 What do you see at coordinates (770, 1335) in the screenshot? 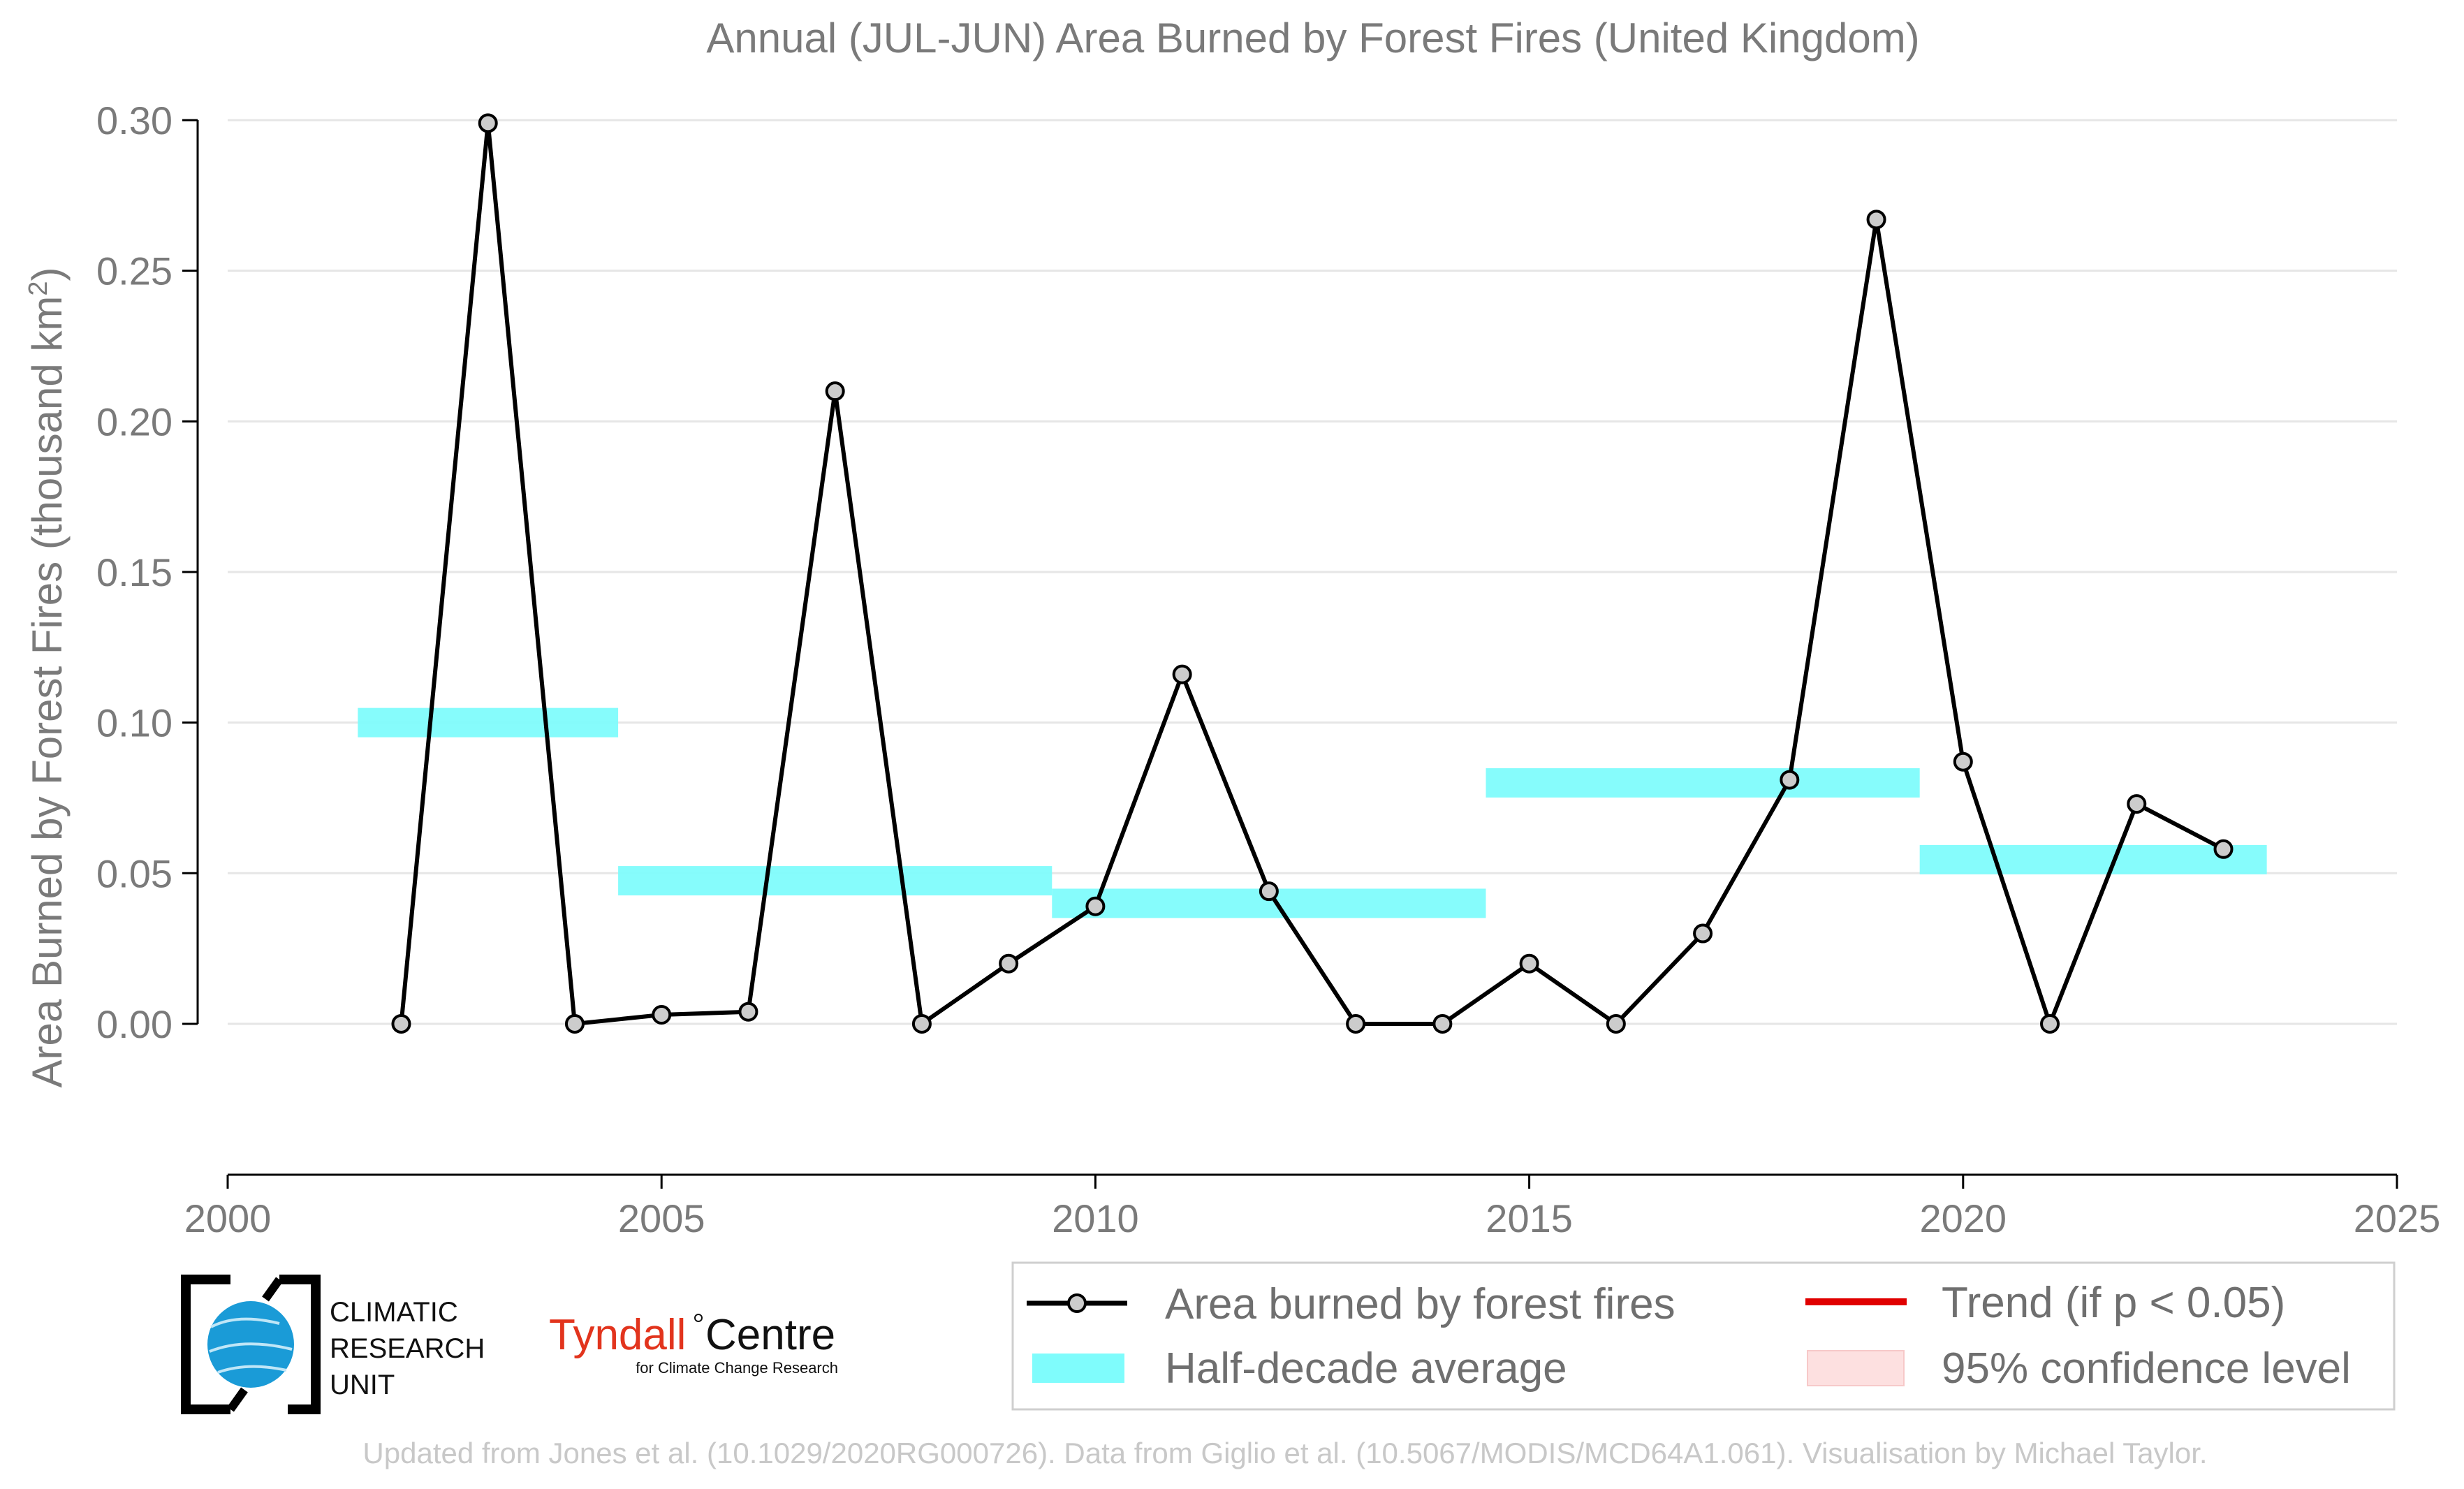
I see `tyndall-logo-centre: Centre` at bounding box center [770, 1335].